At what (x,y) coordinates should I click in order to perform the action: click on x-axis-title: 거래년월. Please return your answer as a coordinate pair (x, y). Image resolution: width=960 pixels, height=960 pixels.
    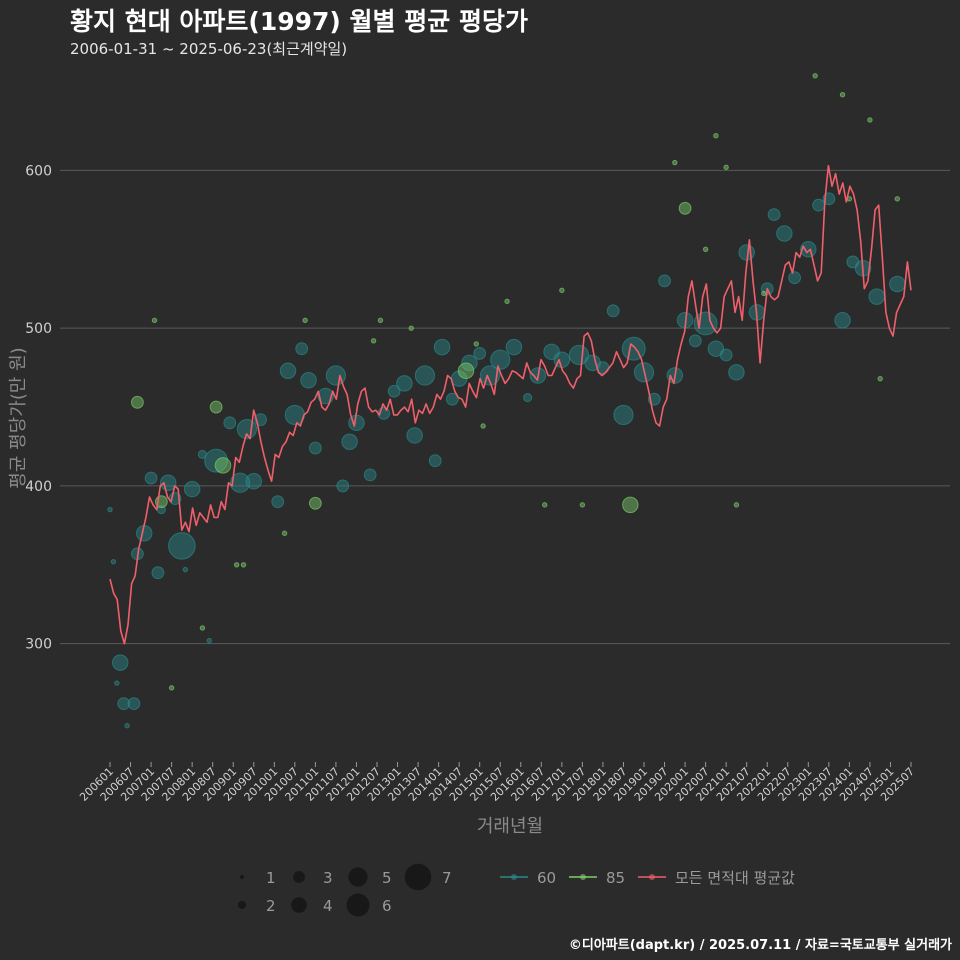
    Looking at the image, I should click on (510, 826).